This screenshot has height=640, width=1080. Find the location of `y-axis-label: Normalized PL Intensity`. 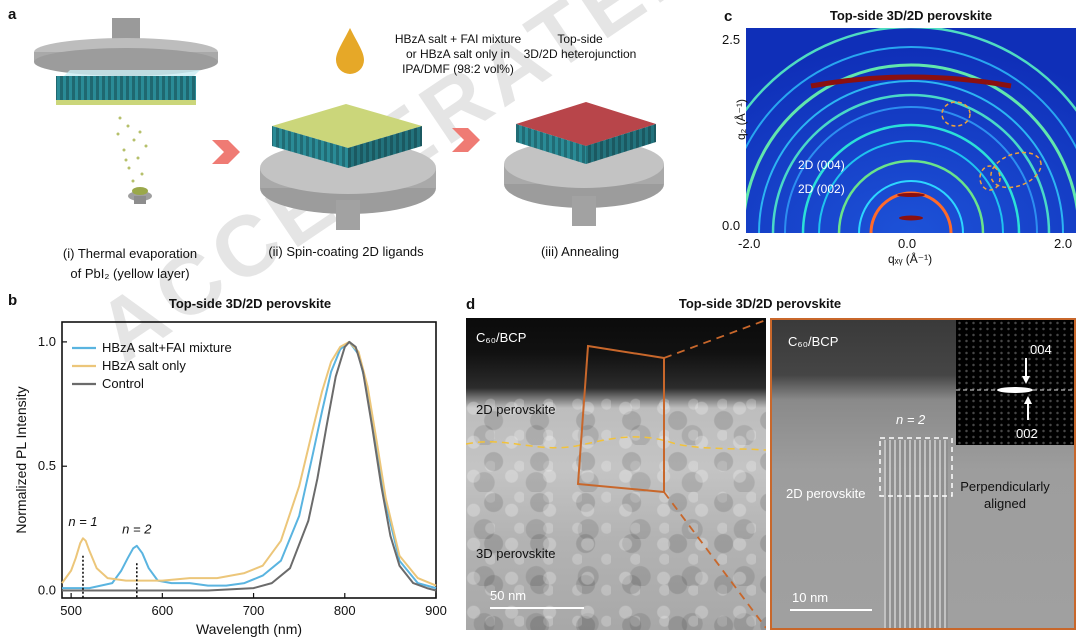

y-axis-label: Normalized PL Intensity is located at coordinates (21, 459).